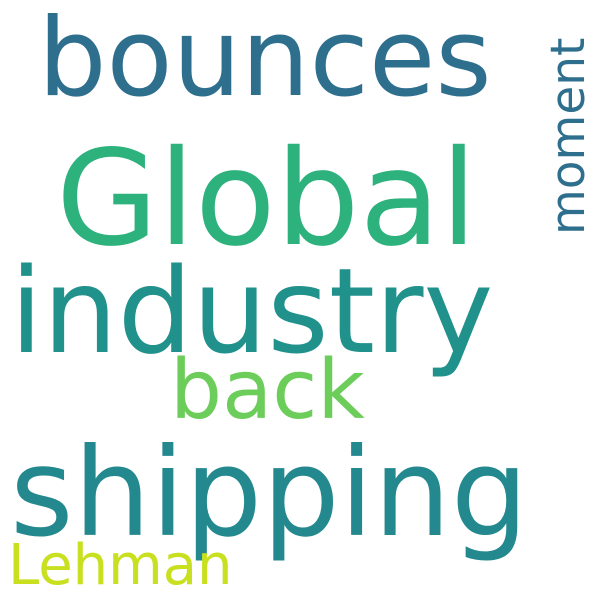 Image resolution: width=600 pixels, height=600 pixels. I want to click on word-lehman: Lehman, so click(120, 565).